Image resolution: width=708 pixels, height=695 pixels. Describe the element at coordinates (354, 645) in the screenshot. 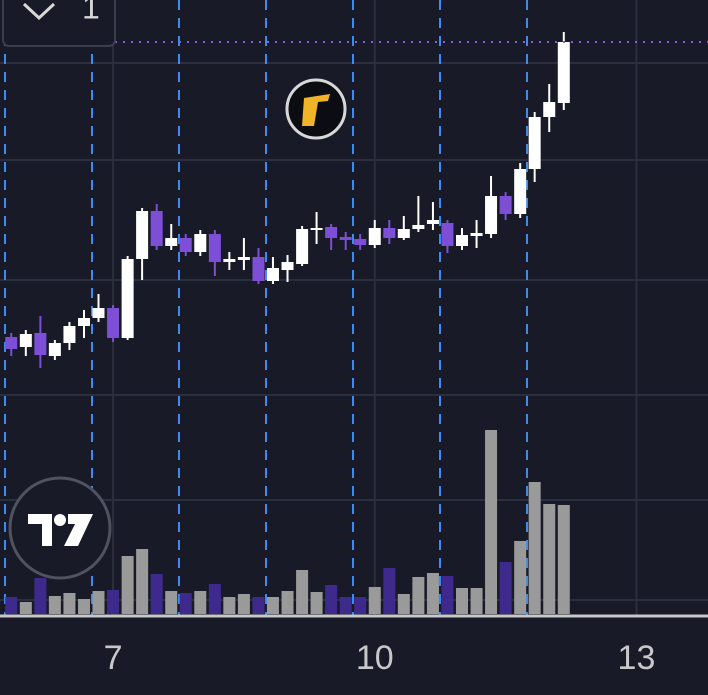

I see `x-axis: 7 10 13` at that location.